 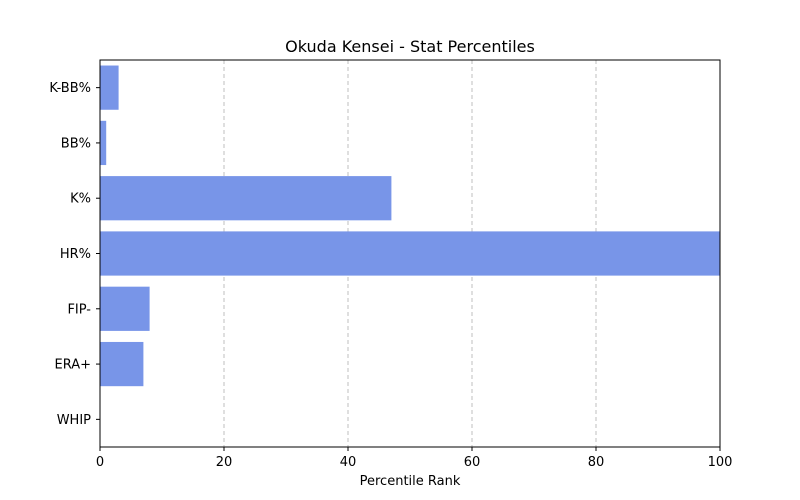 What do you see at coordinates (596, 462) in the screenshot?
I see `x-tick-label: 80` at bounding box center [596, 462].